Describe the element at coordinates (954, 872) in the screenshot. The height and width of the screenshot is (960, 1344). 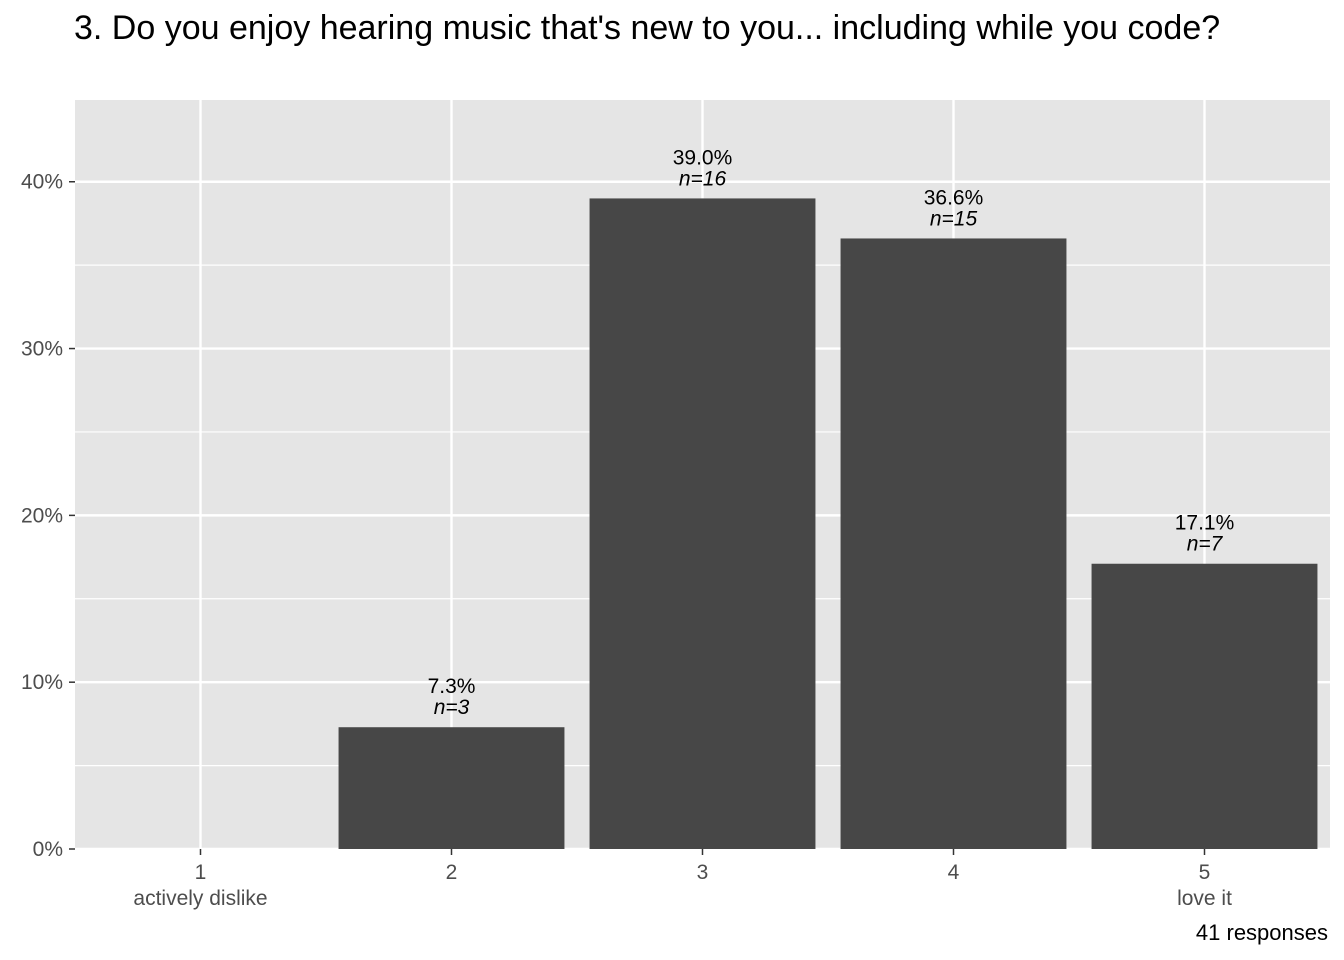
I see `x-tick-label: 4` at that location.